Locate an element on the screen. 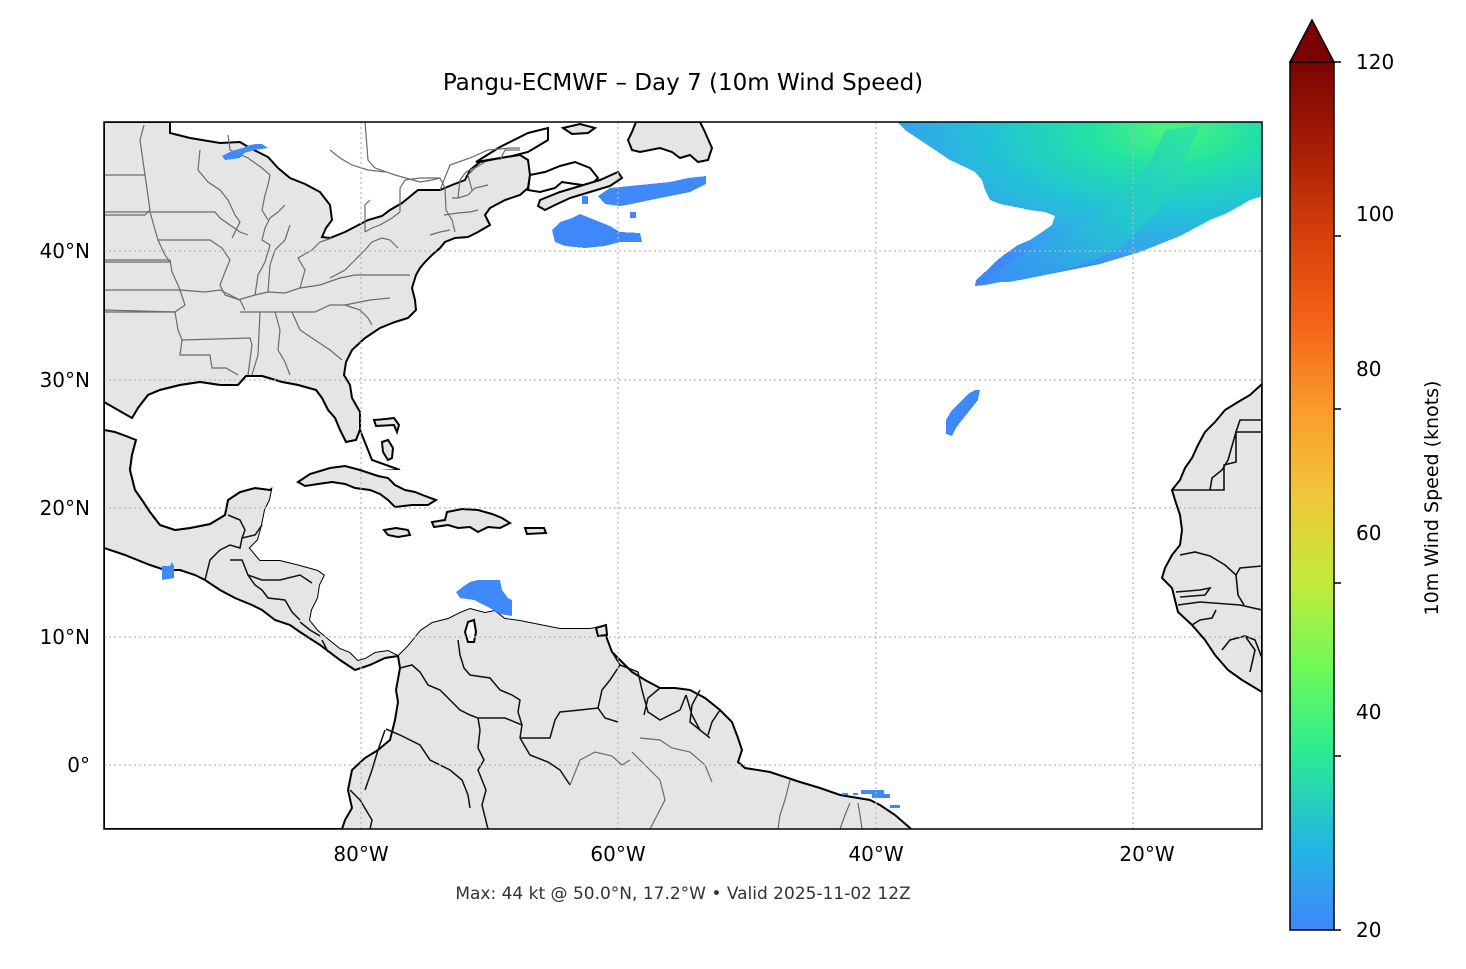  x-tick-label: 60°W is located at coordinates (618, 854).